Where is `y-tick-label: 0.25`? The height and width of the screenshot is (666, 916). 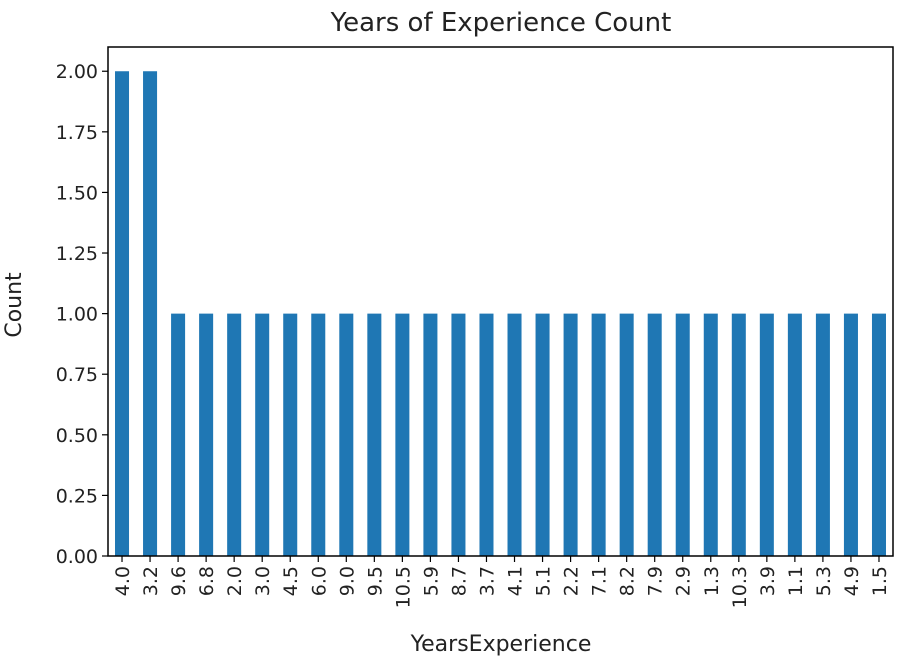 y-tick-label: 0.25 is located at coordinates (77, 496).